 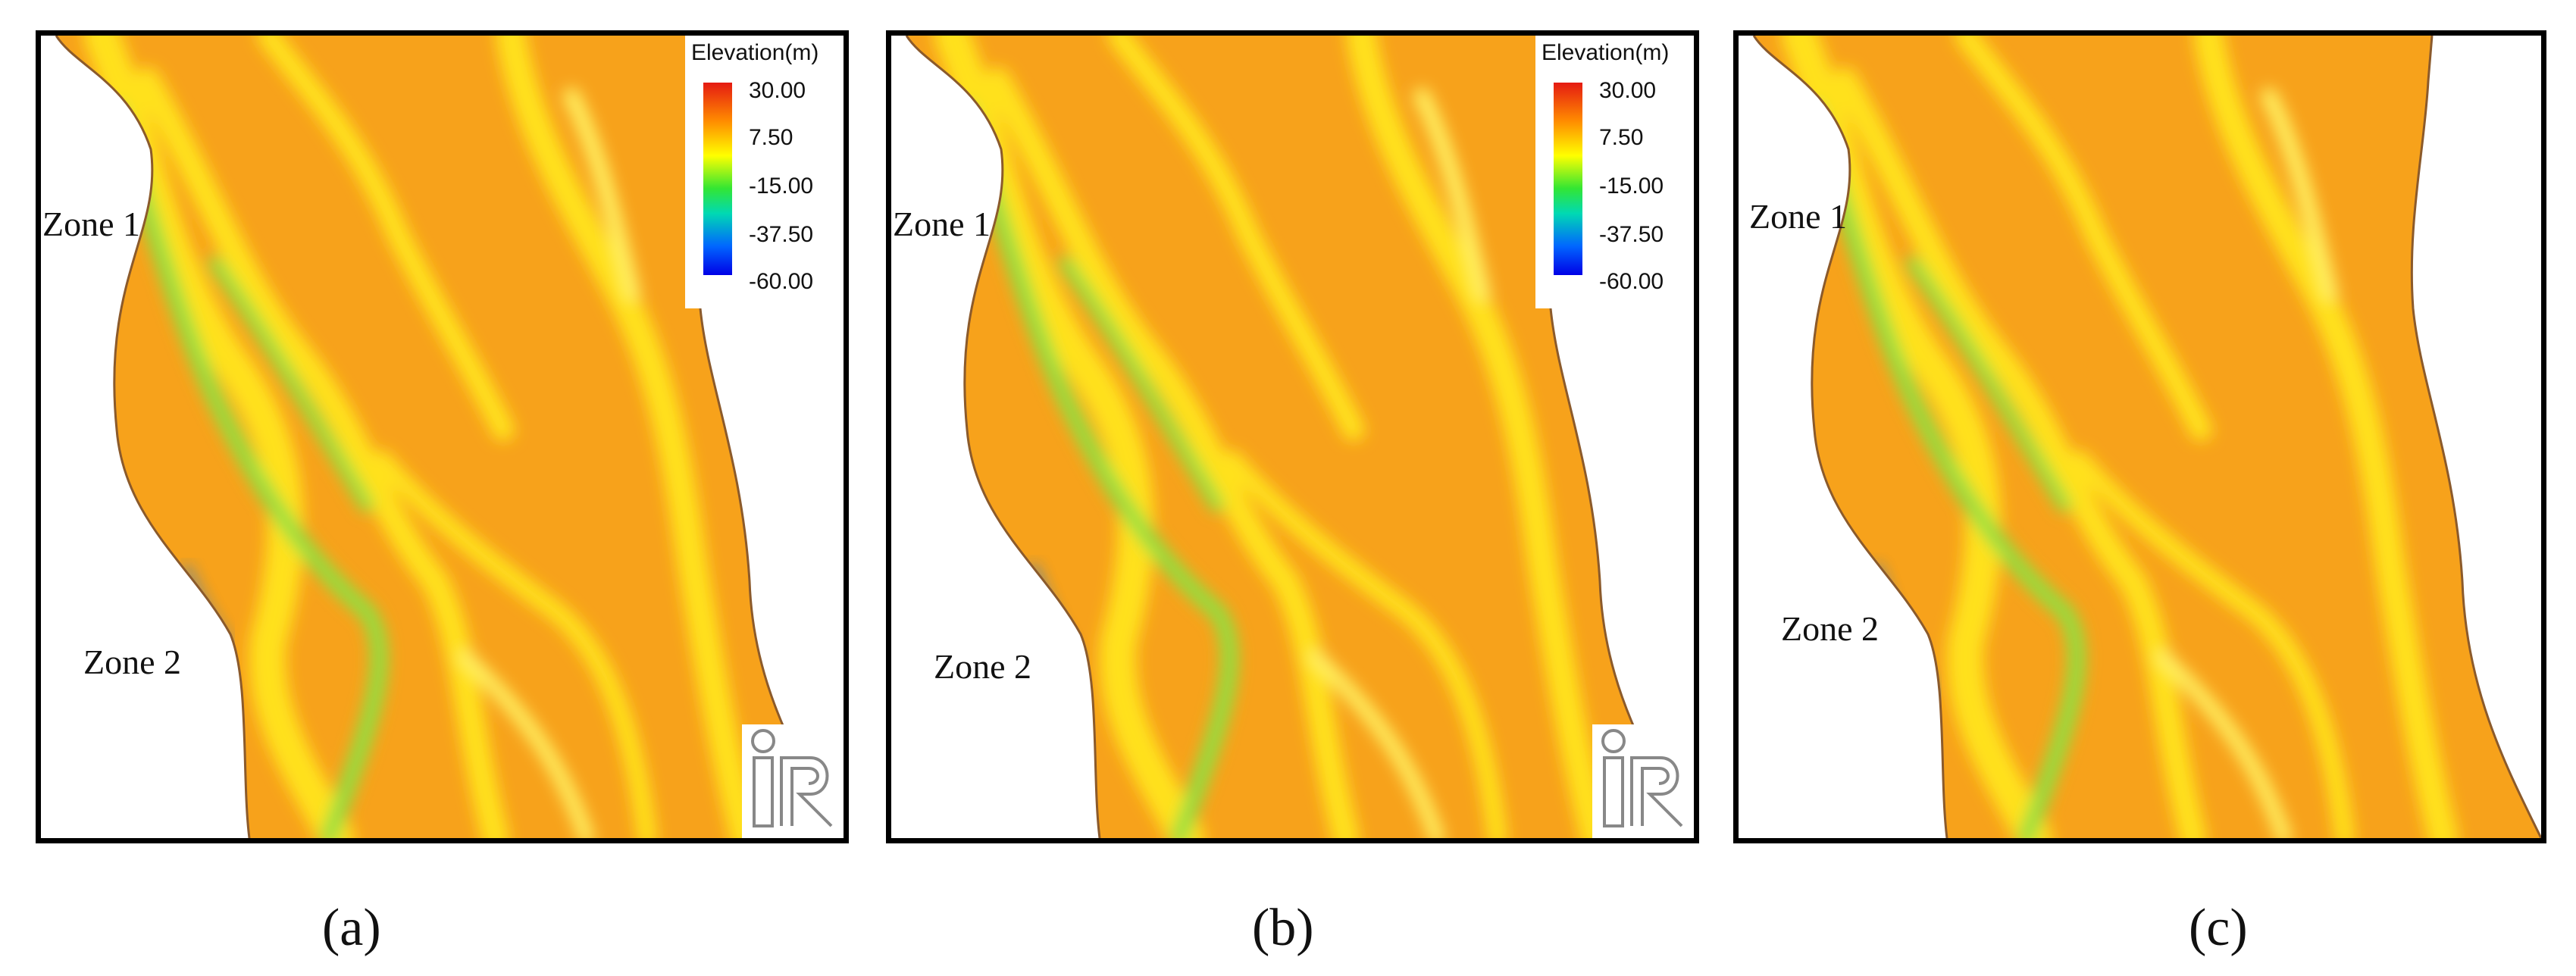 What do you see at coordinates (2218, 928) in the screenshot?
I see `caption-c: (c)` at bounding box center [2218, 928].